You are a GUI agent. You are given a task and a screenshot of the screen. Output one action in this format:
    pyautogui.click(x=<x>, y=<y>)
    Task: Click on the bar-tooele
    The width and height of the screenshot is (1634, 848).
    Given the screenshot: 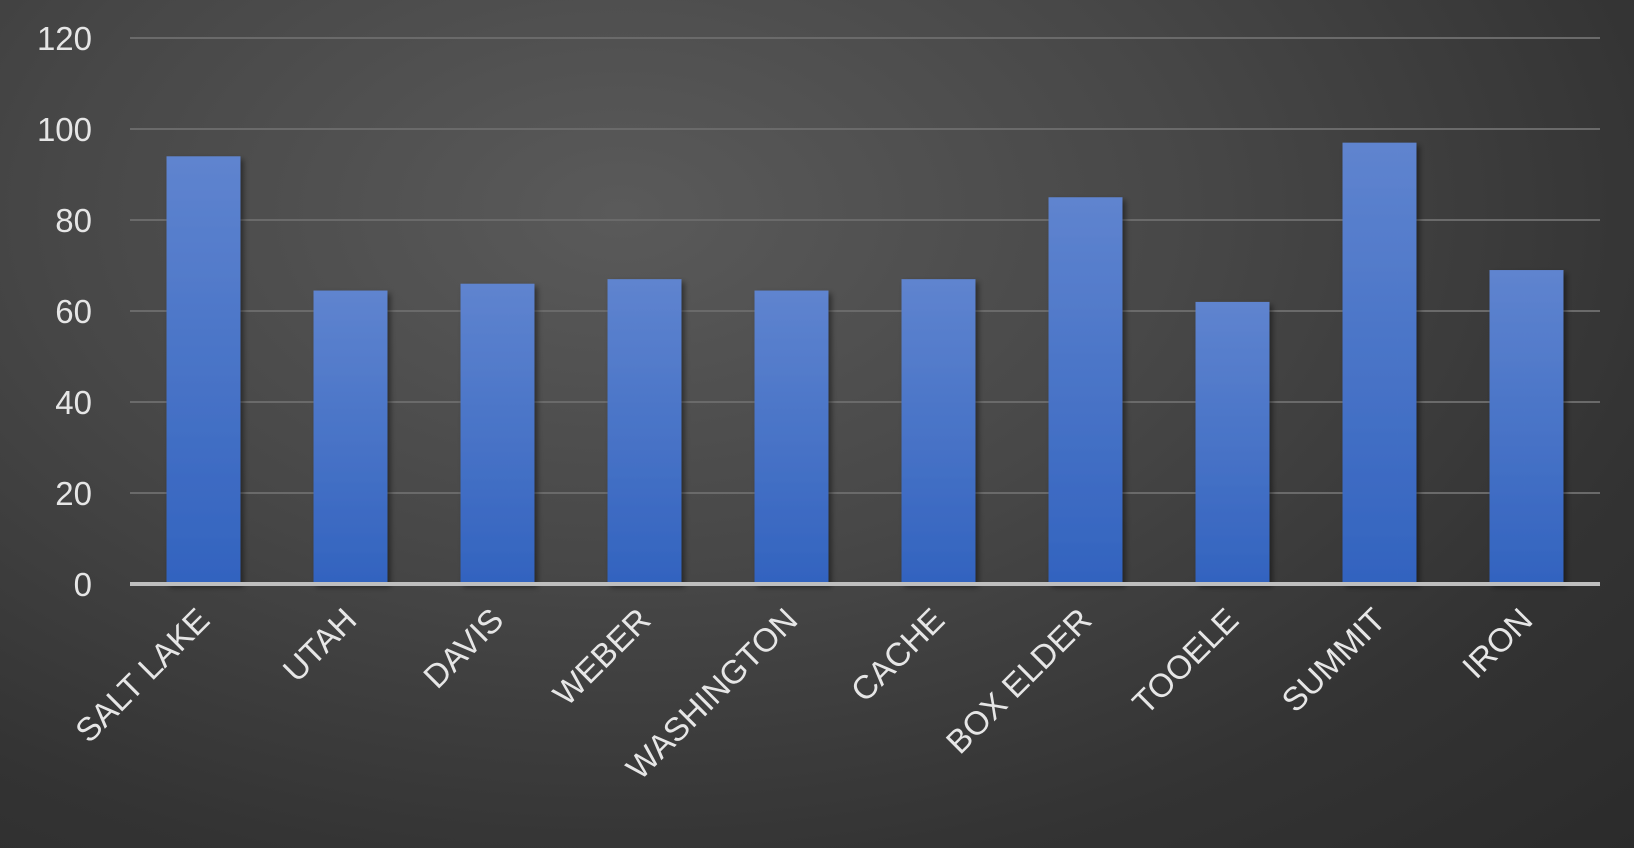 What is the action you would take?
    pyautogui.click(x=1232, y=442)
    